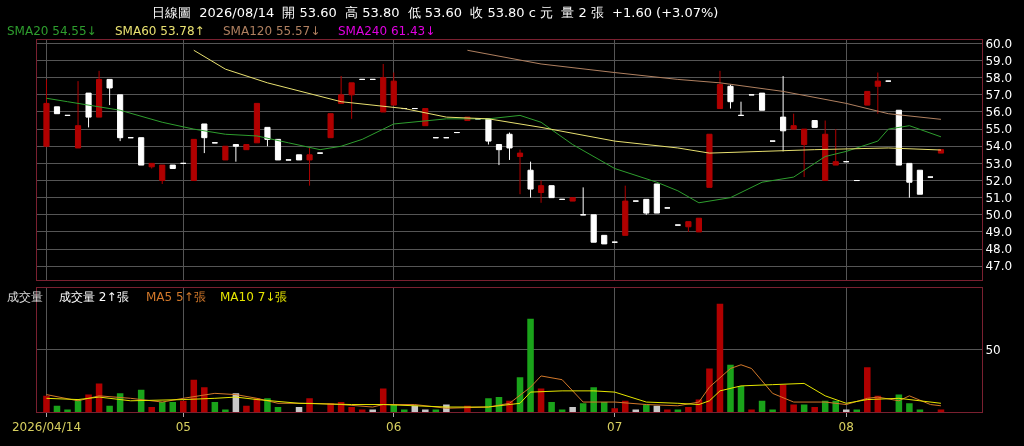 The width and height of the screenshot is (1024, 446). What do you see at coordinates (394, 427) in the screenshot?
I see `x-tick-label: 06` at bounding box center [394, 427].